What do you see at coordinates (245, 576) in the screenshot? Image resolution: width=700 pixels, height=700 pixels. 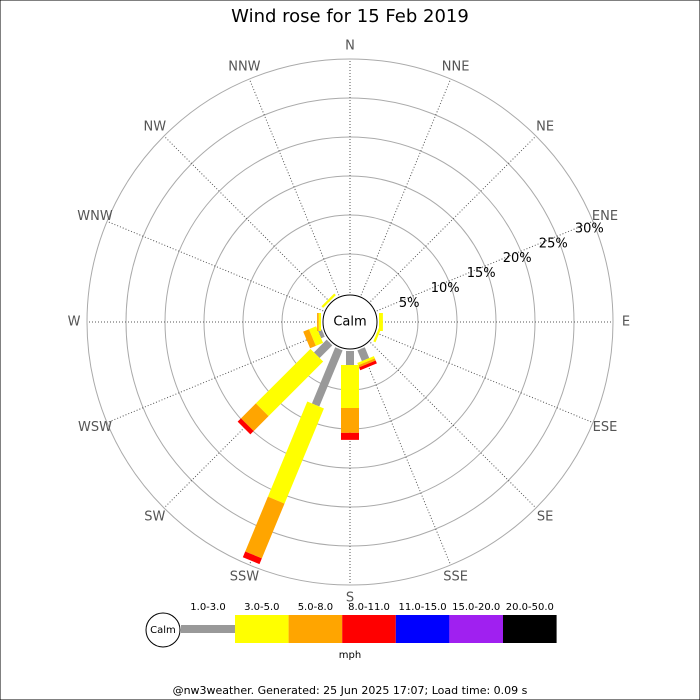 I see `direction-label: SSW` at bounding box center [245, 576].